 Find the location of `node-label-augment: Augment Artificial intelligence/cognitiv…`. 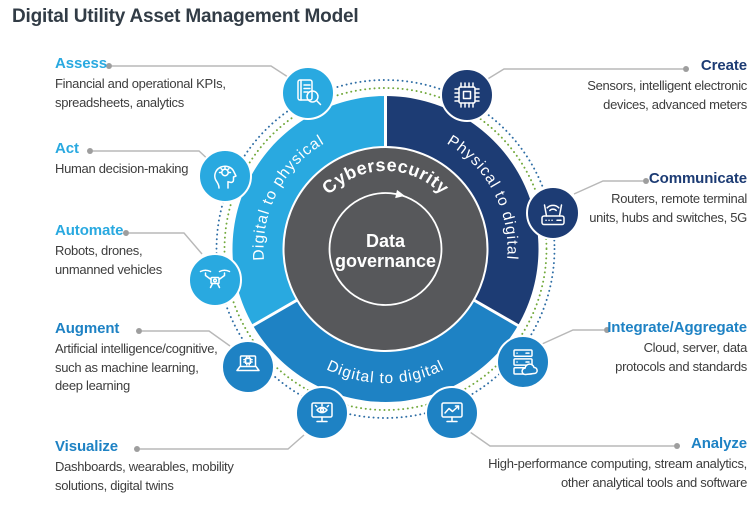

node-label-augment: Augment Artificial intelligence/cognitiv… is located at coordinates (185, 358).